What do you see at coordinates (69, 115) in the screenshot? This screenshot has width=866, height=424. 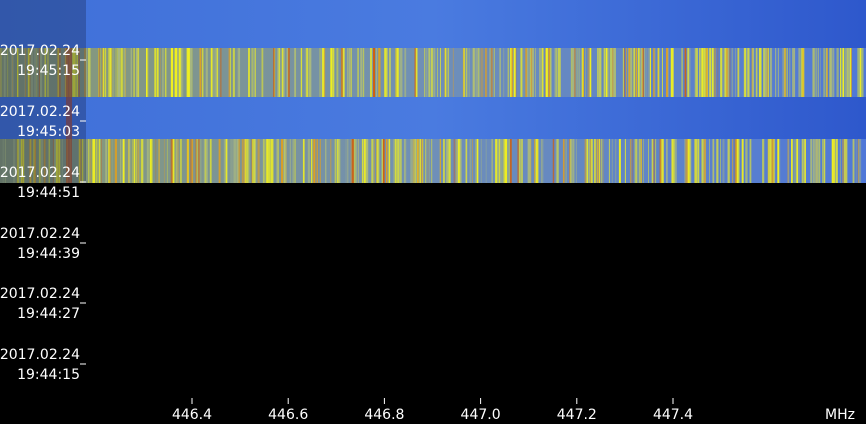 I see `hot-column` at bounding box center [69, 115].